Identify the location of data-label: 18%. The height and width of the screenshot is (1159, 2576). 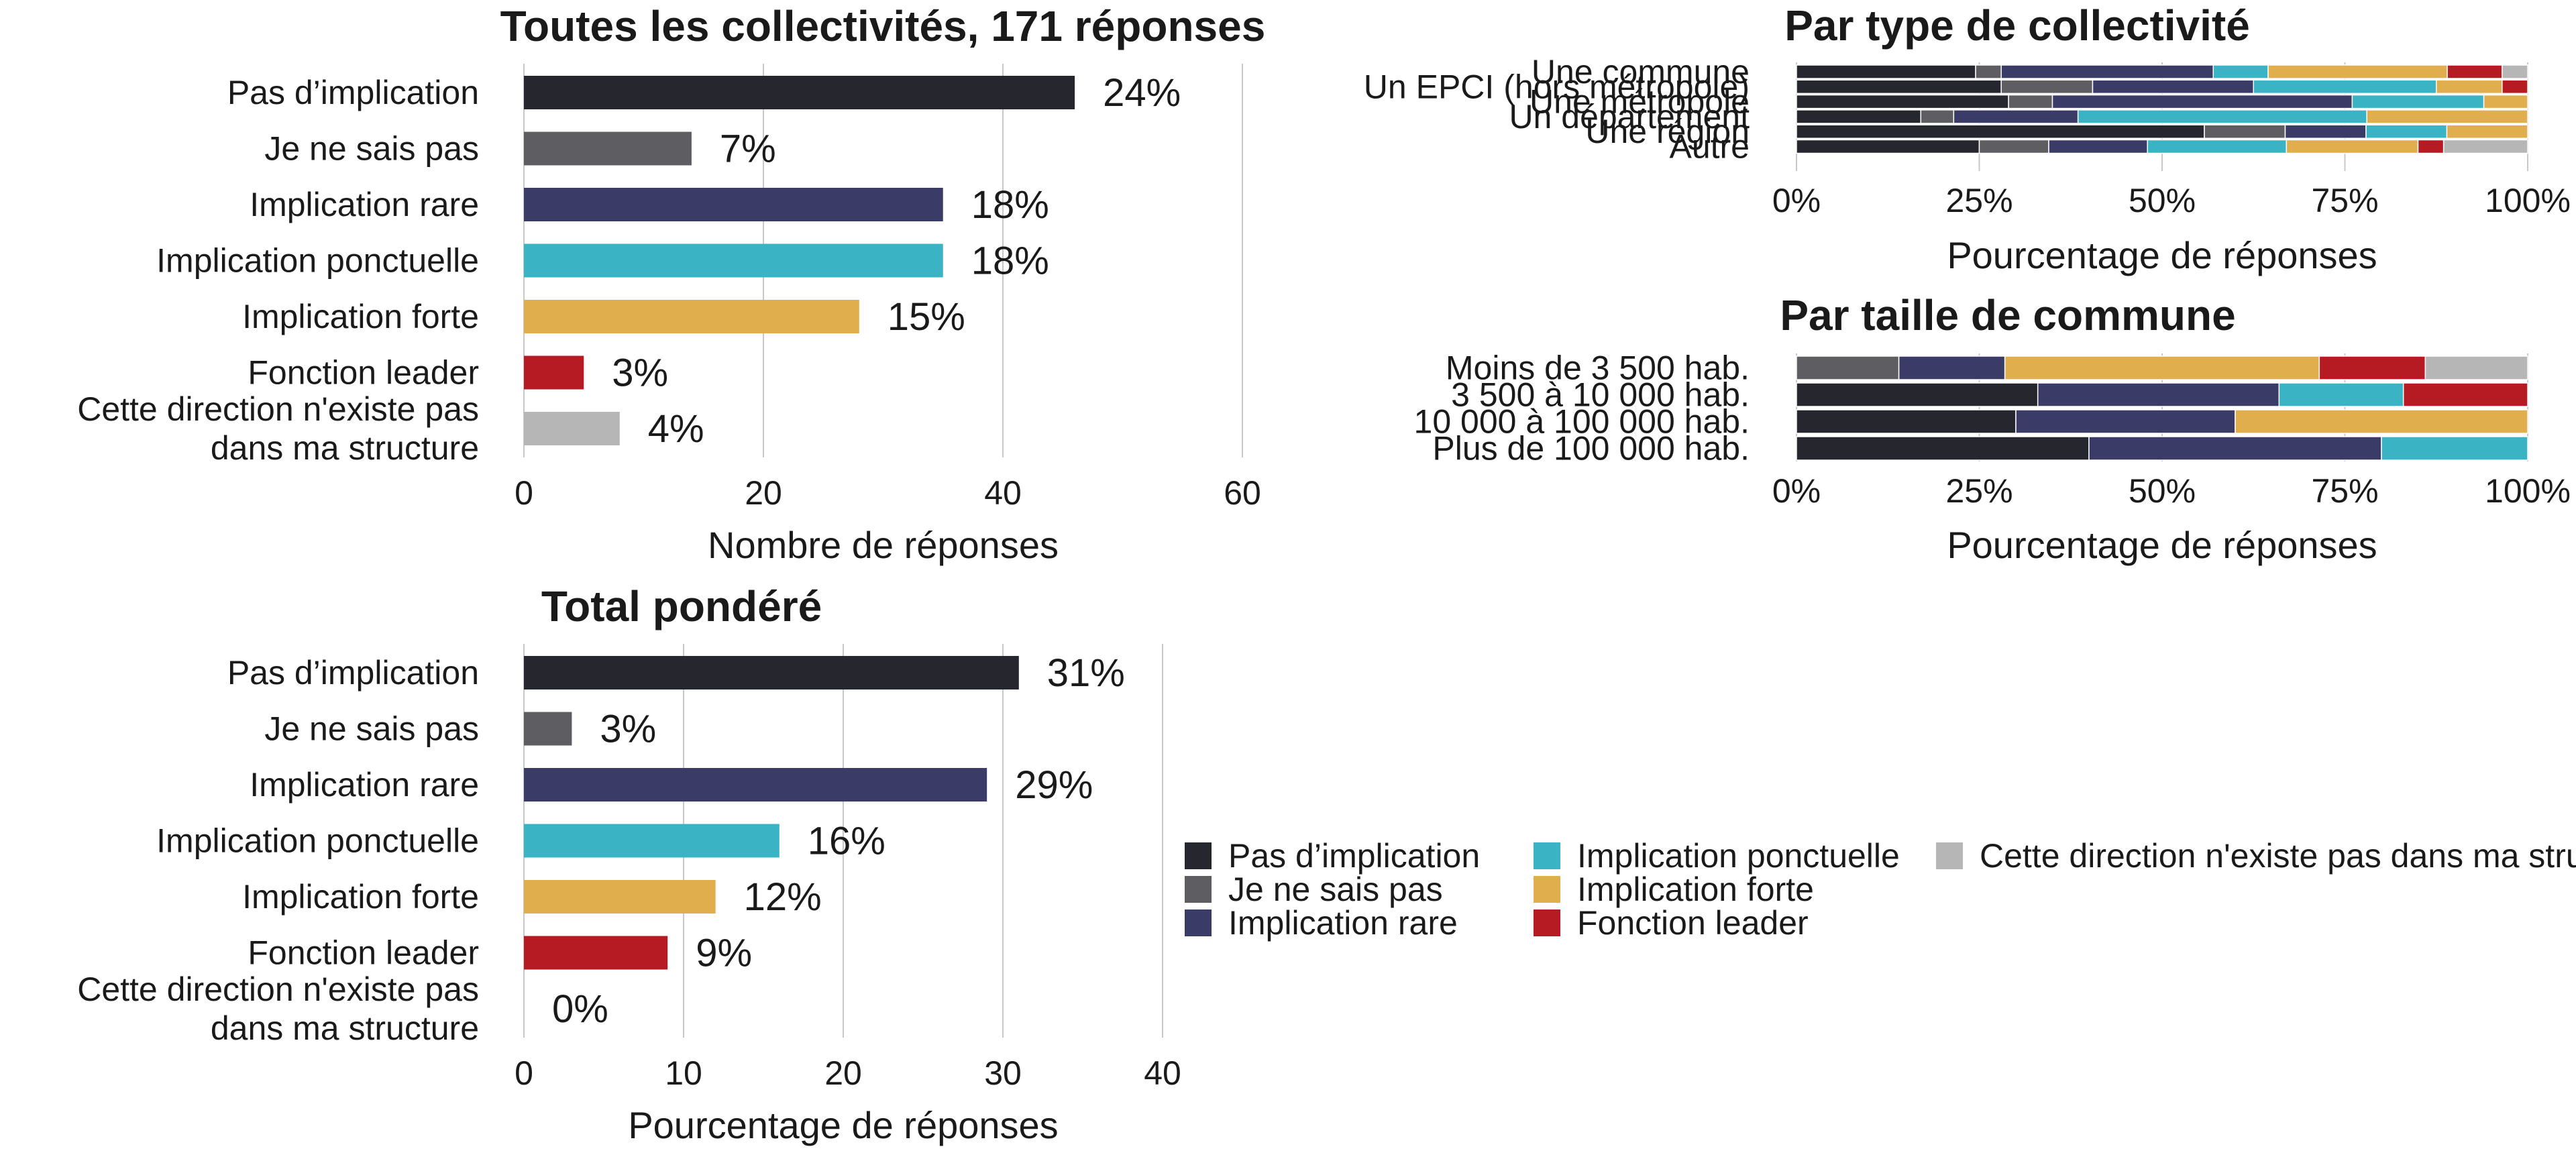
(1010, 261).